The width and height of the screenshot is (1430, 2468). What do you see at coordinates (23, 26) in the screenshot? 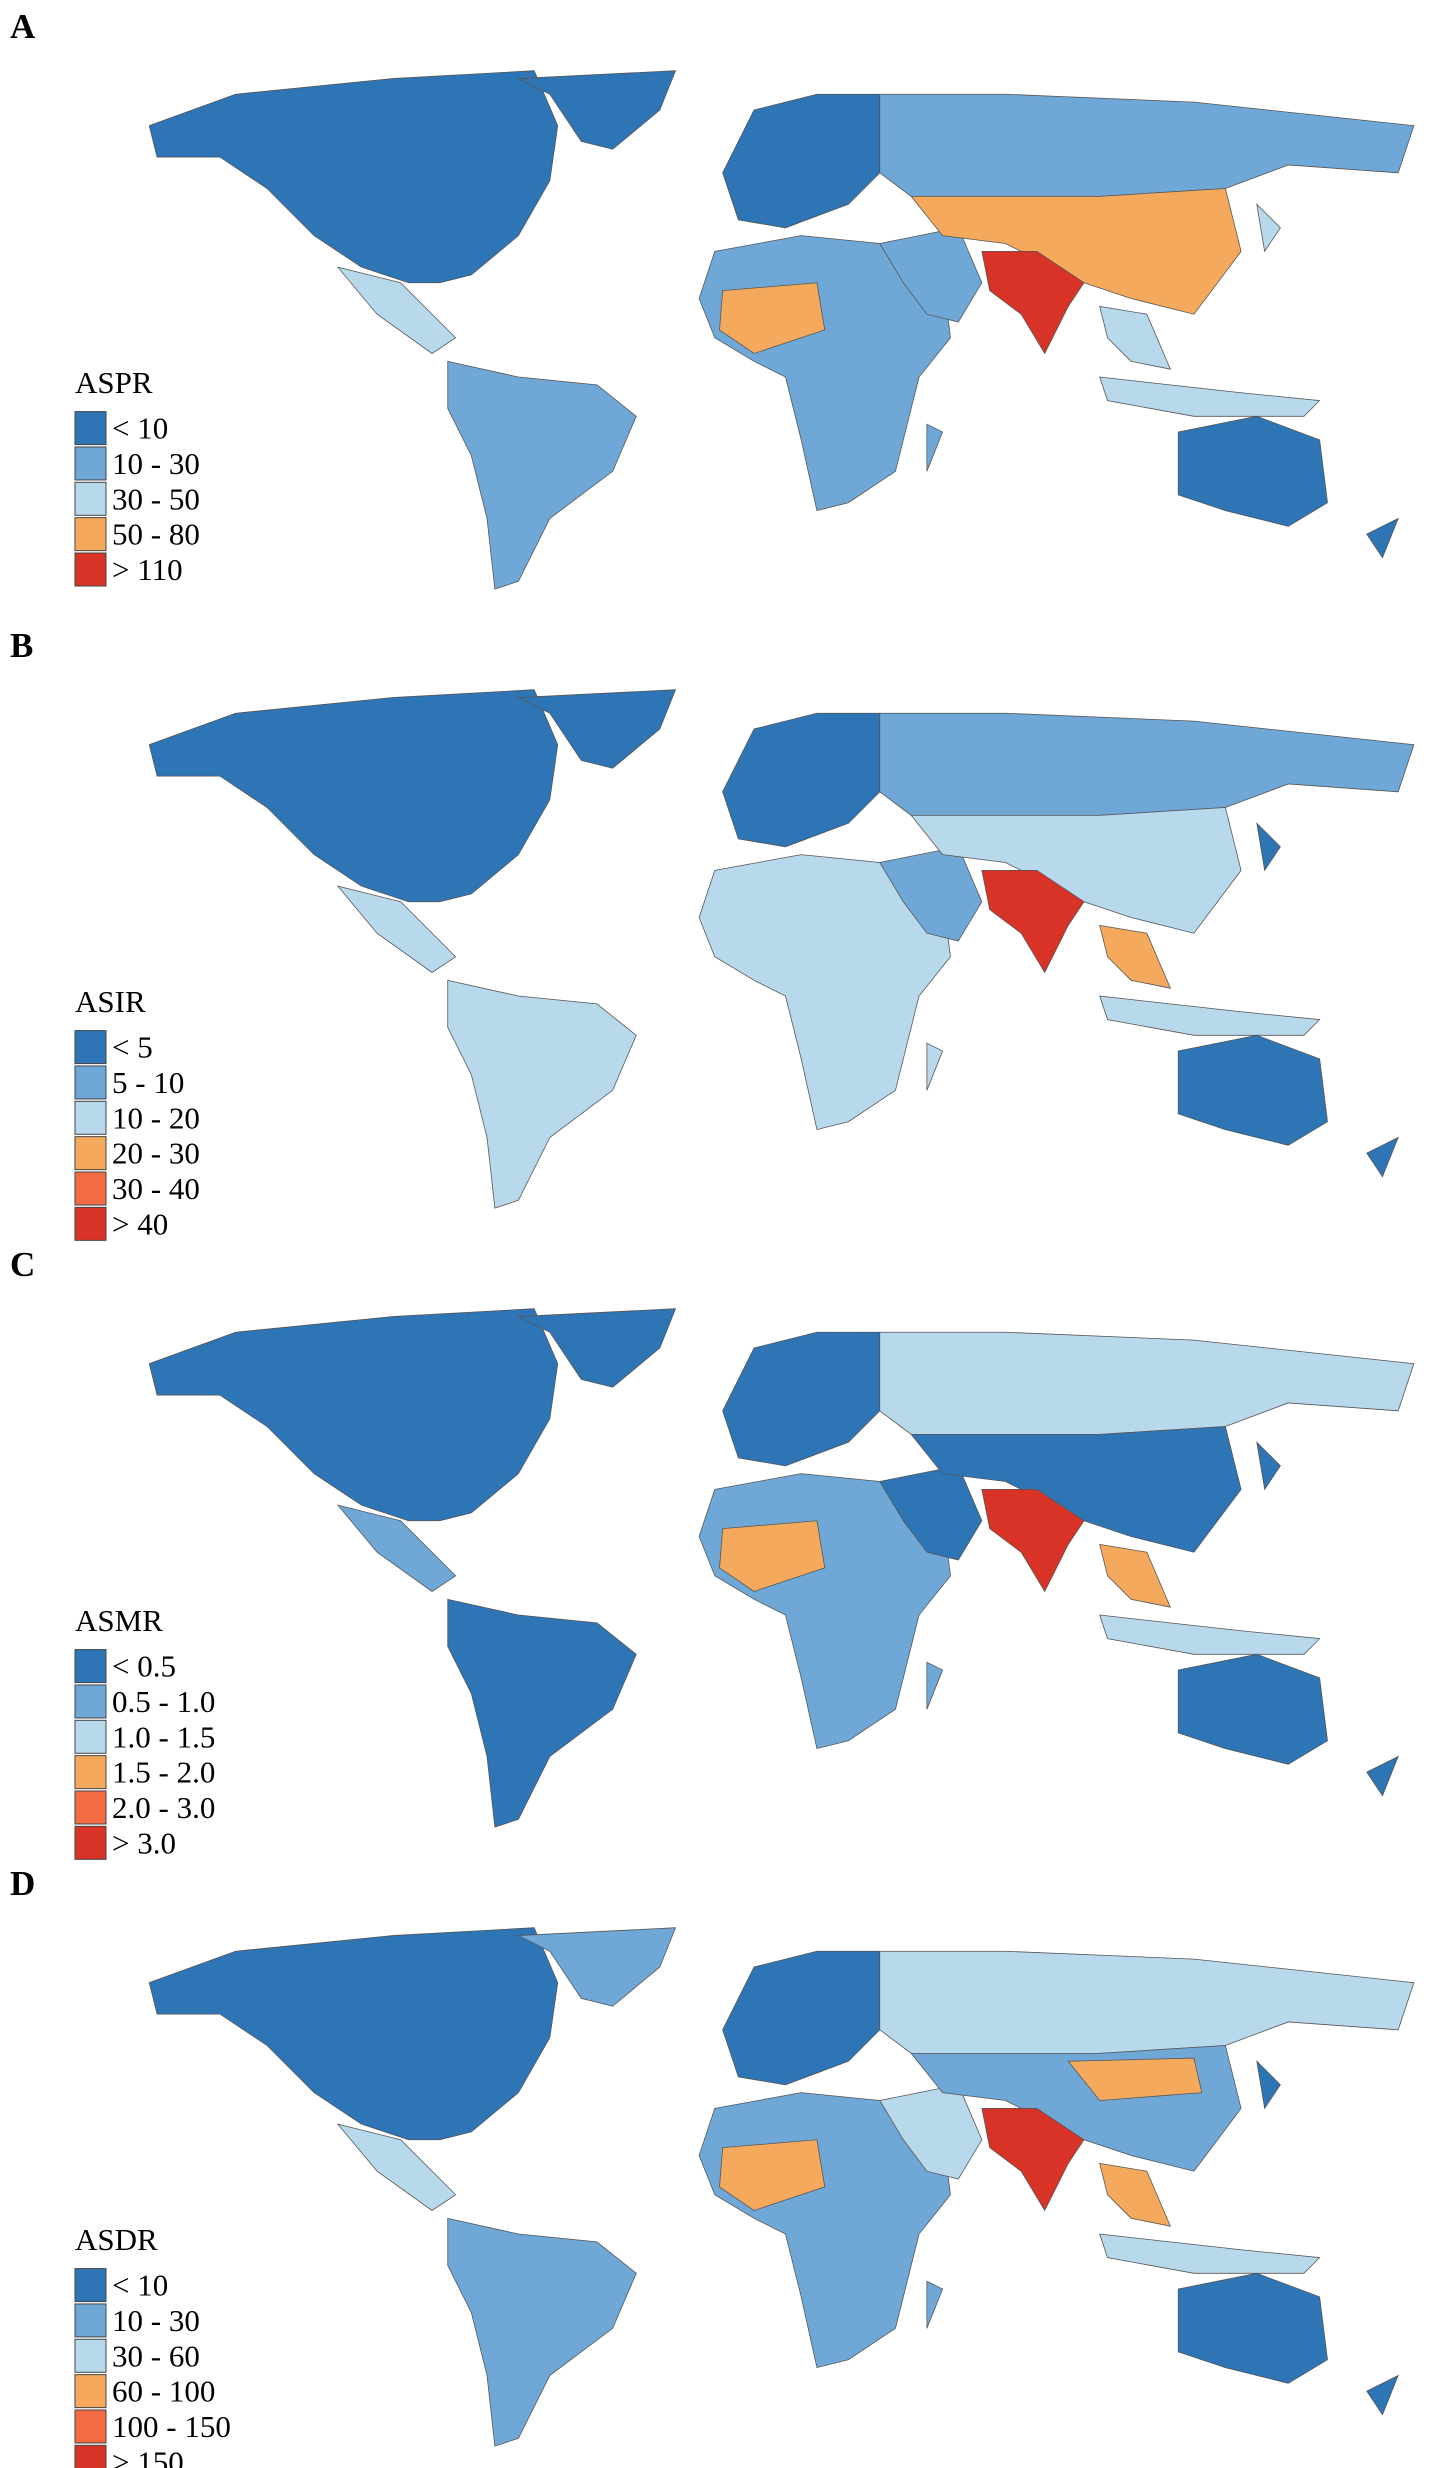
I see `panel-label: A` at bounding box center [23, 26].